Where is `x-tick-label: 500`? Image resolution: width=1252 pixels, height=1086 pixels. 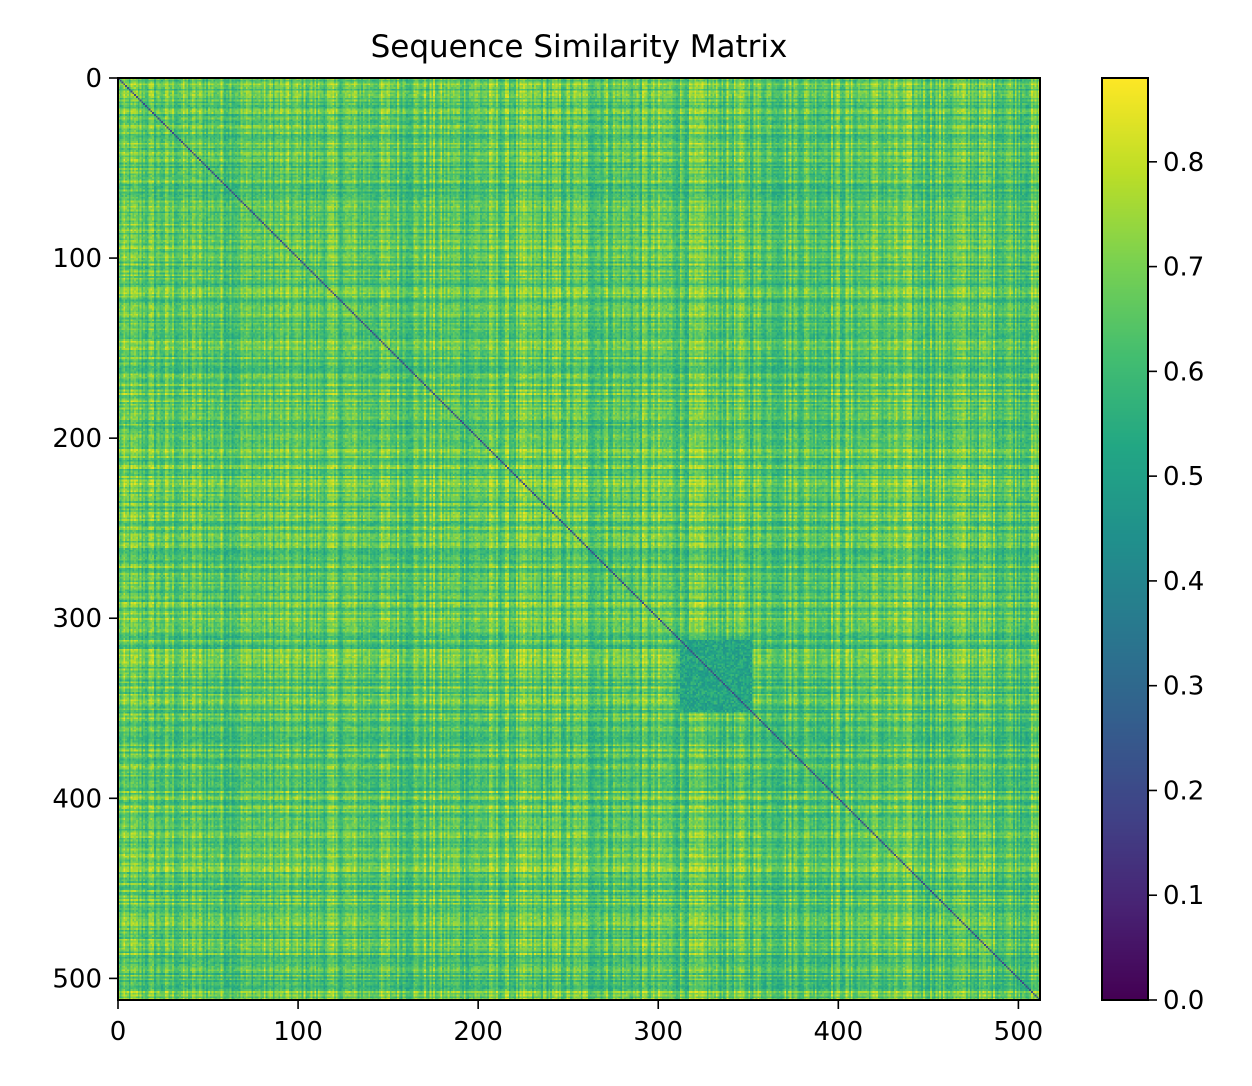
x-tick-label: 500 is located at coordinates (1019, 1032).